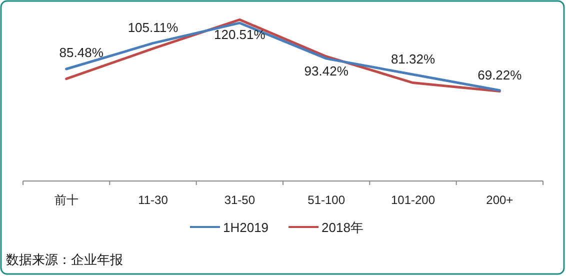  I want to click on data-label: 81.32%, so click(413, 58).